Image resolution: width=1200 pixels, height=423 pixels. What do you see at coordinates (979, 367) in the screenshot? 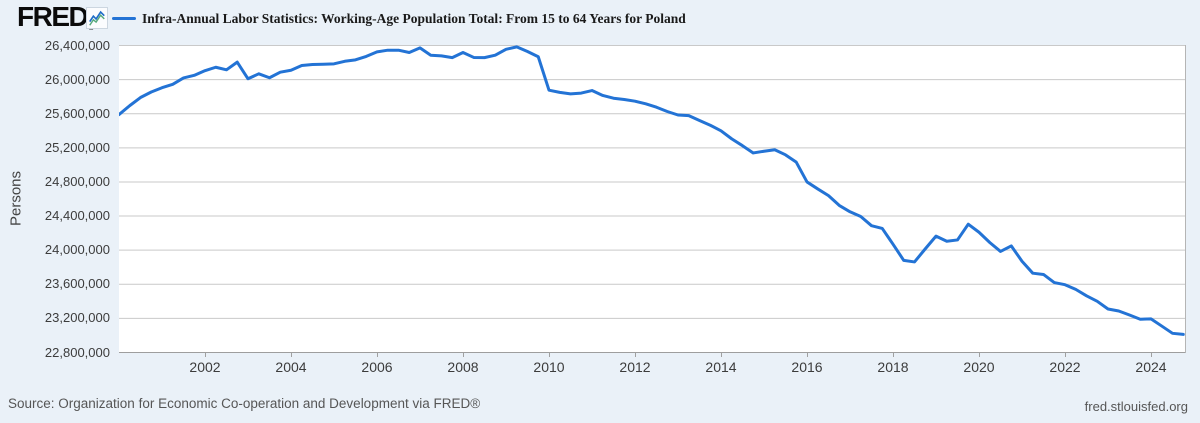
I see `x-tick-label: 2020` at bounding box center [979, 367].